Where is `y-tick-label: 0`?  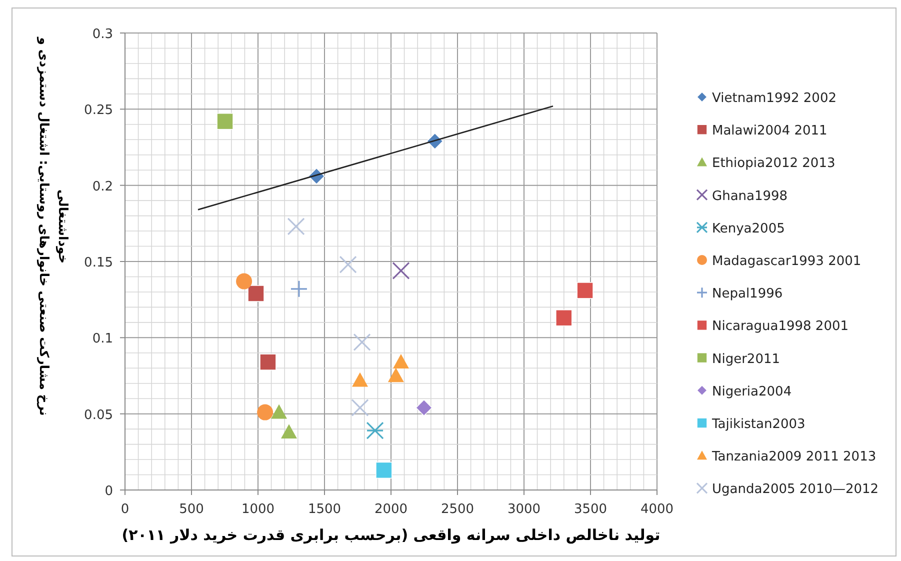 y-tick-label: 0 is located at coordinates (108, 491).